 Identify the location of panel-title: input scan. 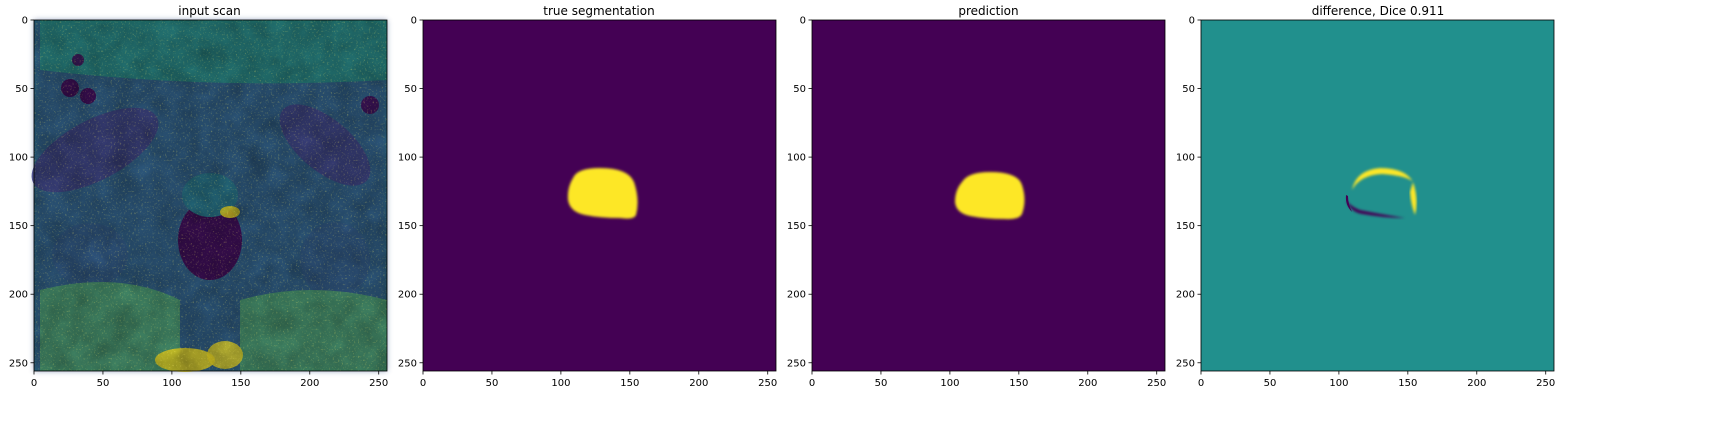
(209, 11).